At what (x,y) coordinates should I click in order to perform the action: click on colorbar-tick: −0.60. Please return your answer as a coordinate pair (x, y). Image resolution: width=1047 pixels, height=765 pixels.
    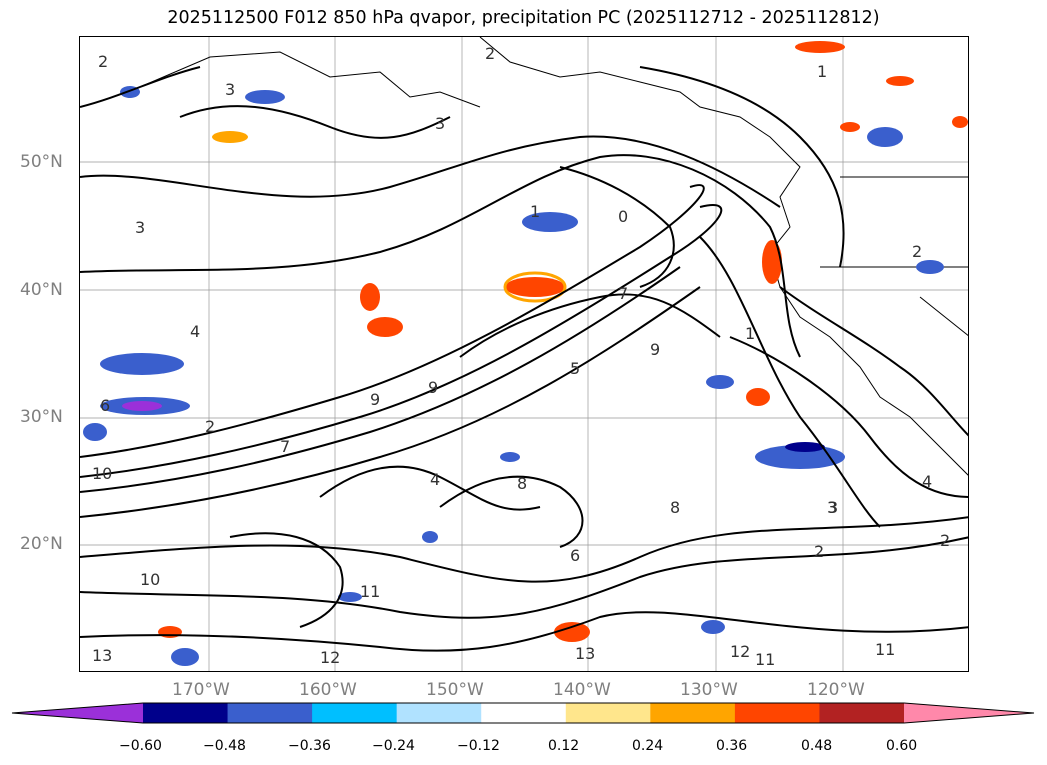
    Looking at the image, I should click on (140, 746).